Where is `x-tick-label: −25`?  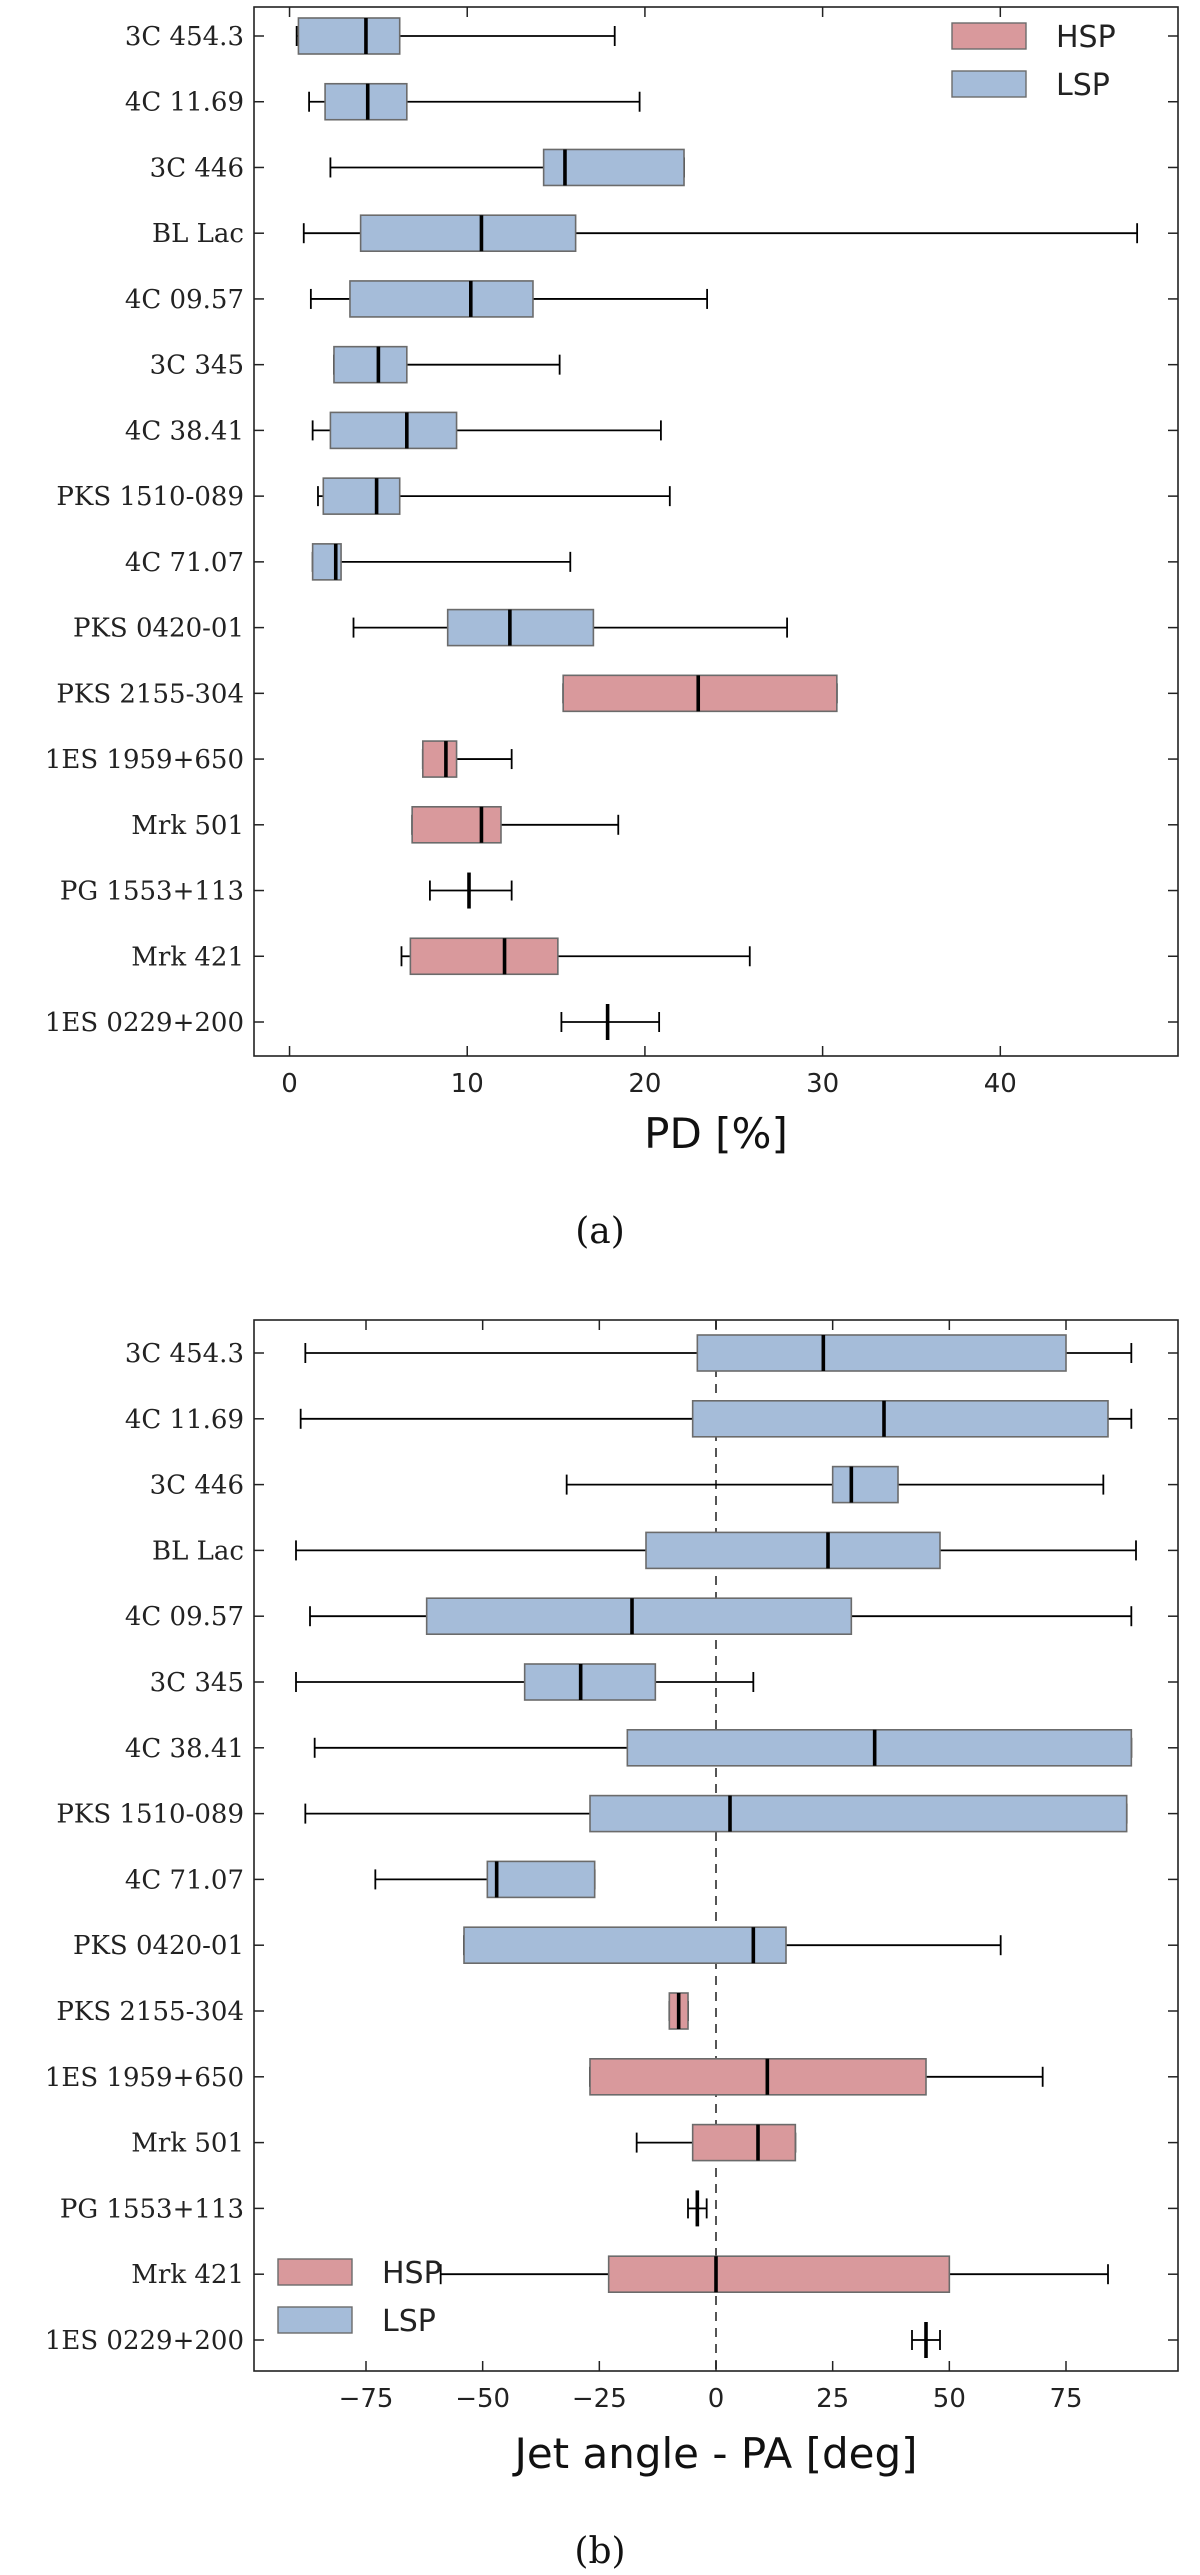 x-tick-label: −25 is located at coordinates (599, 2399).